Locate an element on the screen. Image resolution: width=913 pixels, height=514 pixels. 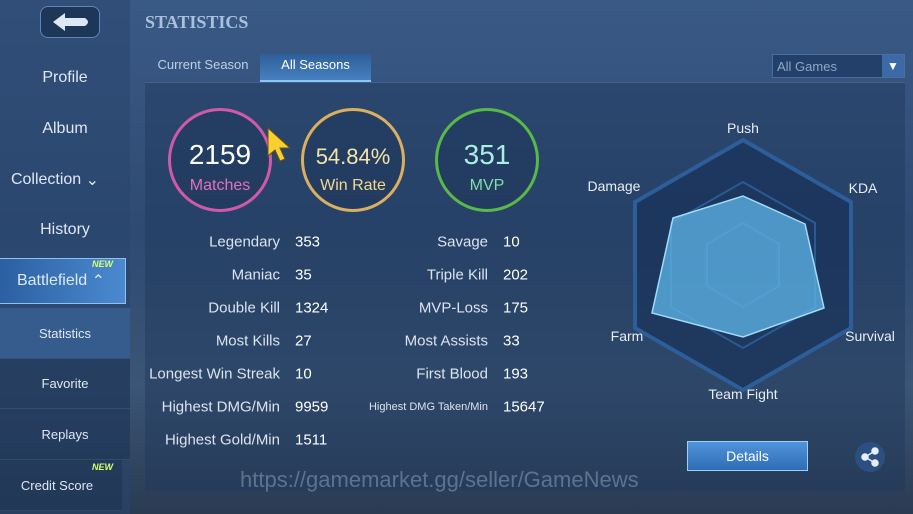
summary-label: Matches is located at coordinates (220, 185).